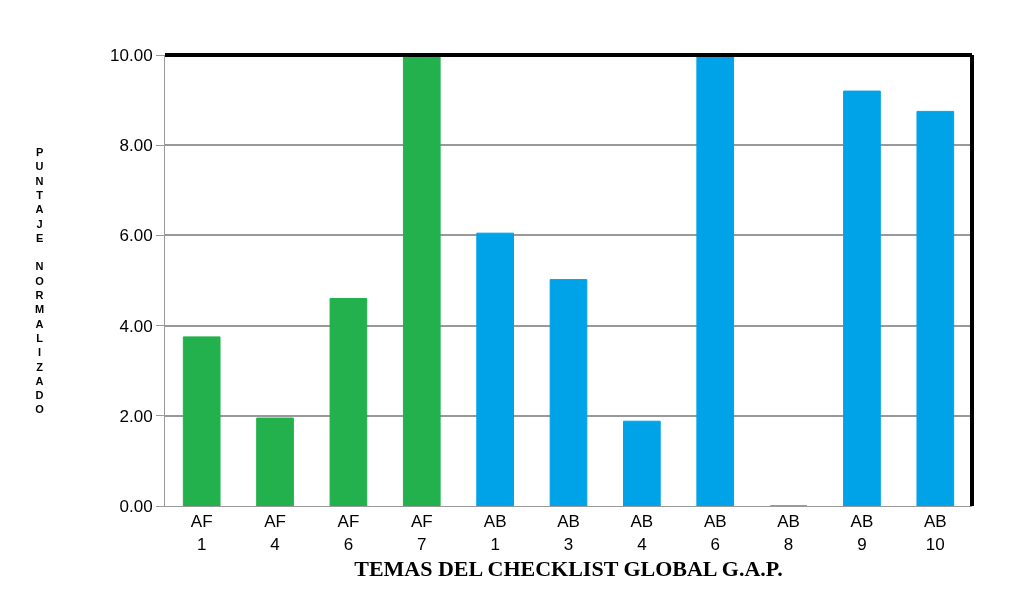 This screenshot has width=1032, height=601. What do you see at coordinates (568, 533) in the screenshot?
I see `x-tick-label: AB 3` at bounding box center [568, 533].